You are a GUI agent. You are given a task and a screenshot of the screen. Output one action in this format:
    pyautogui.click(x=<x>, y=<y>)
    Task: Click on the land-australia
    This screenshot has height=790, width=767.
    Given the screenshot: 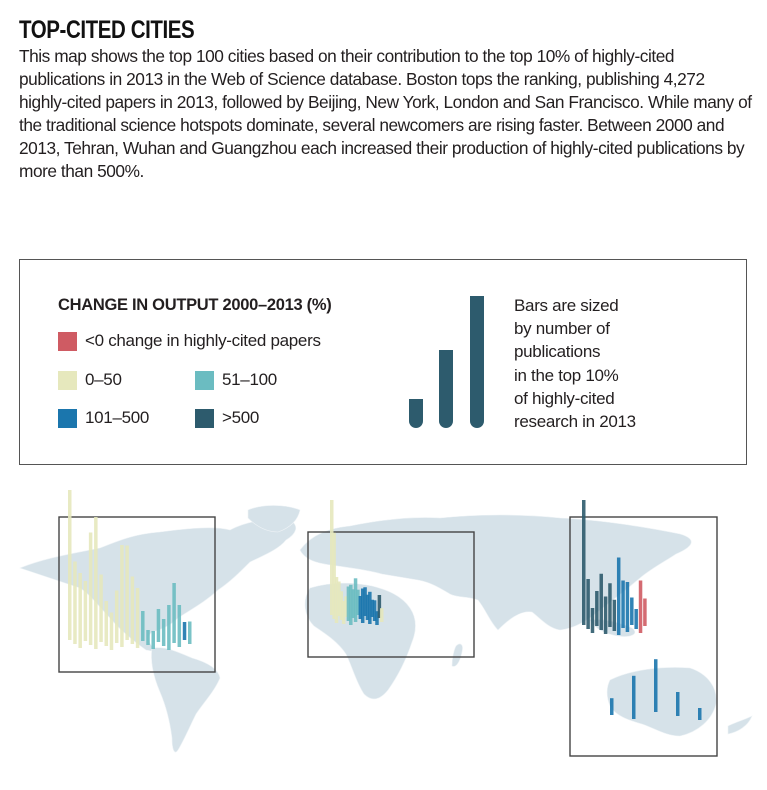 What is the action you would take?
    pyautogui.click(x=661, y=702)
    